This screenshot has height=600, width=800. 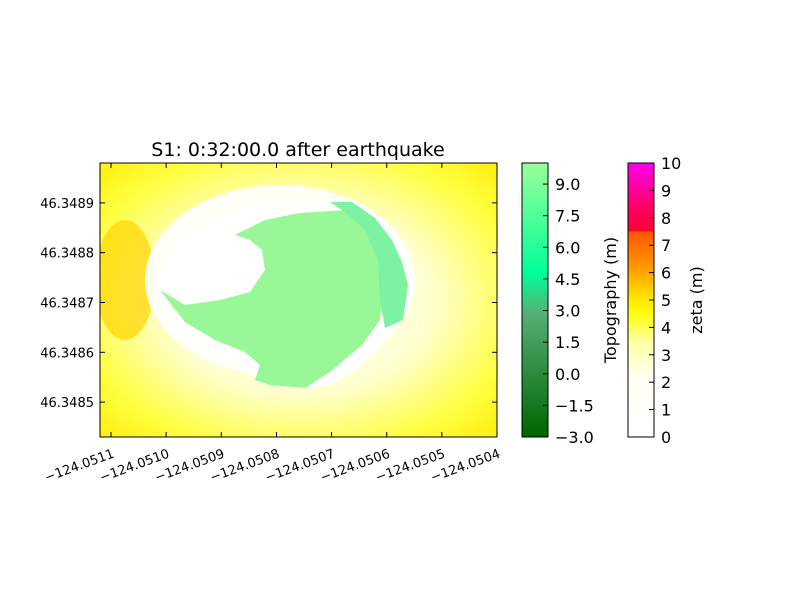 What do you see at coordinates (666, 437) in the screenshot?
I see `colorbar-tick-label: 0` at bounding box center [666, 437].